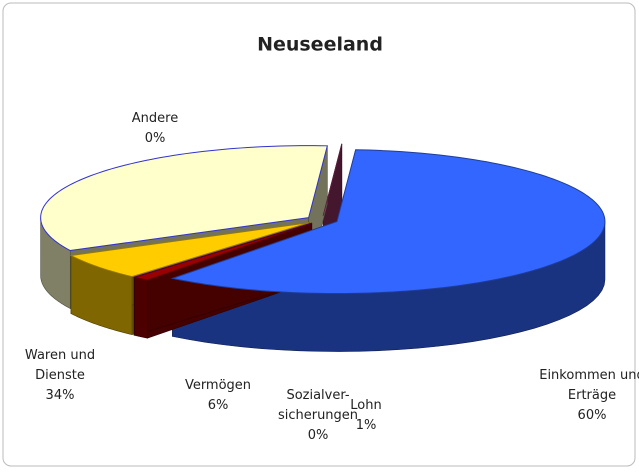  I want to click on category-label-line: sicherungen, so click(318, 415).